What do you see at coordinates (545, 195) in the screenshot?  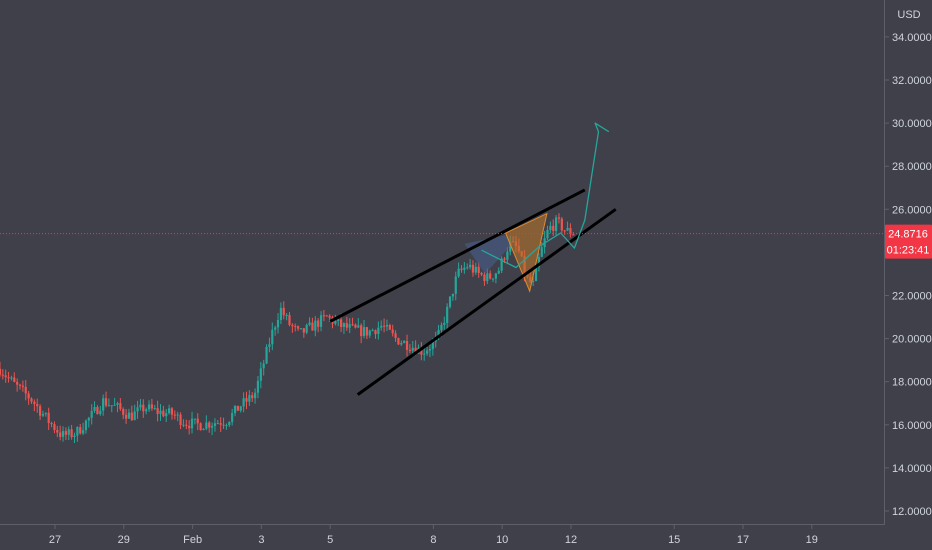 I see `projection-arrow` at bounding box center [545, 195].